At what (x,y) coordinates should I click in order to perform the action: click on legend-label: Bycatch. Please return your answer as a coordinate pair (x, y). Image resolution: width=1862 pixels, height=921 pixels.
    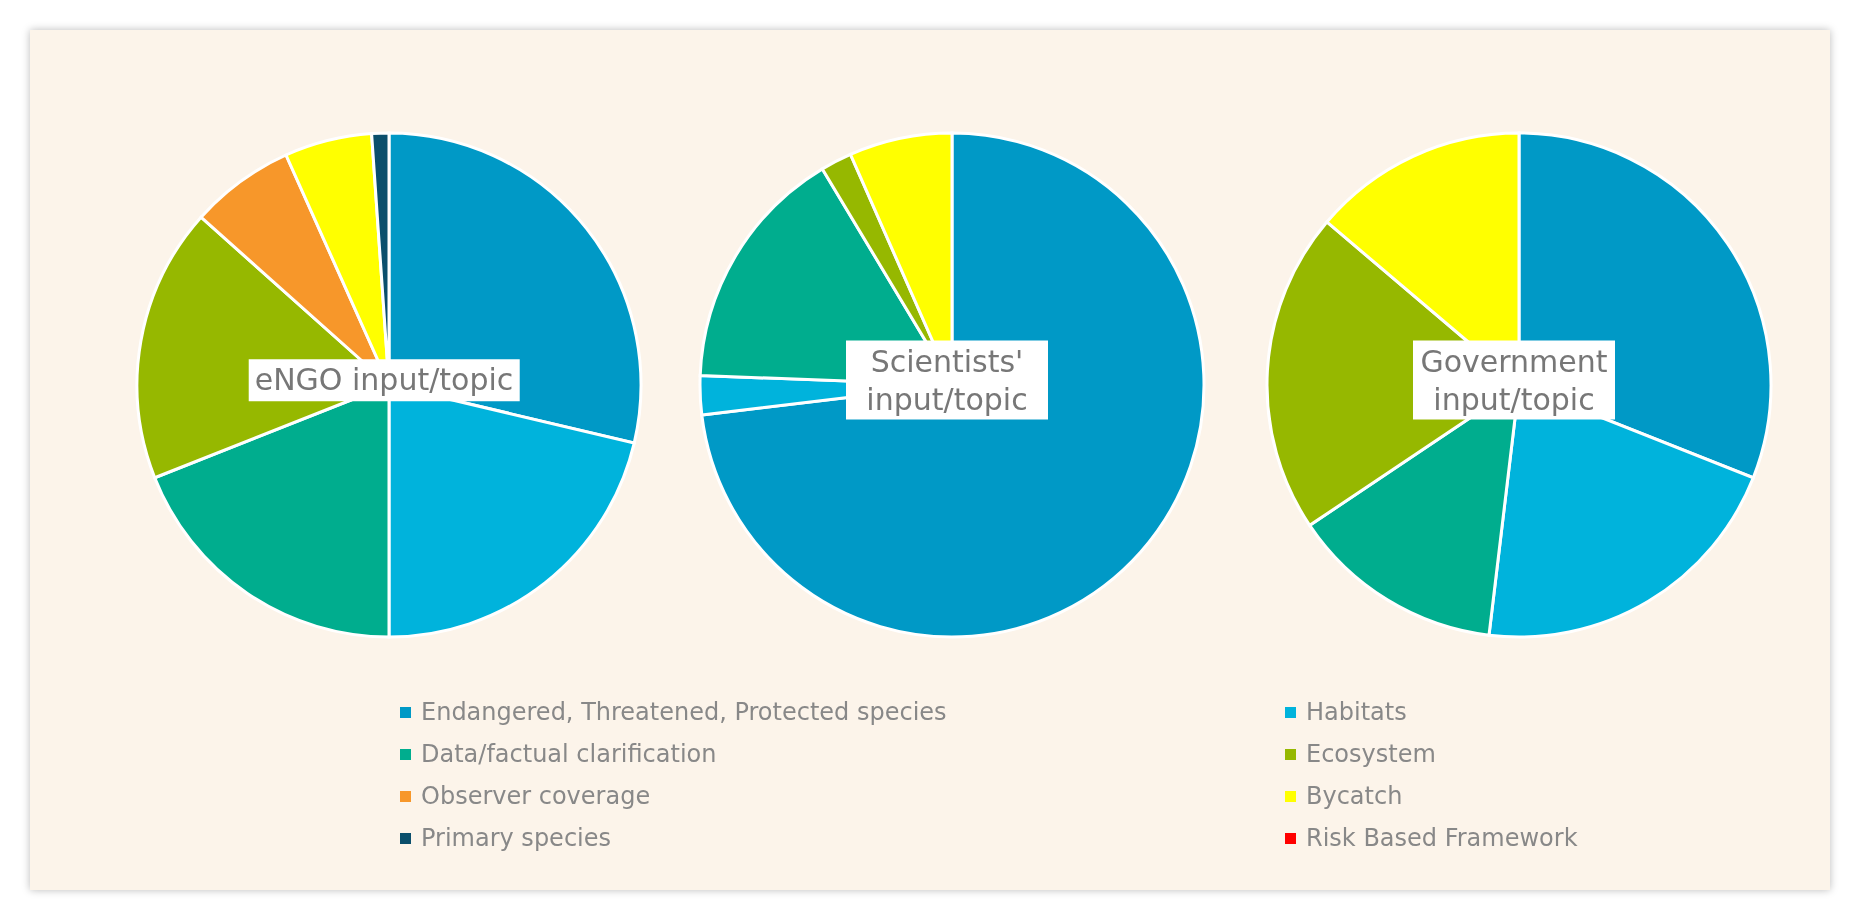
    Looking at the image, I should click on (1354, 796).